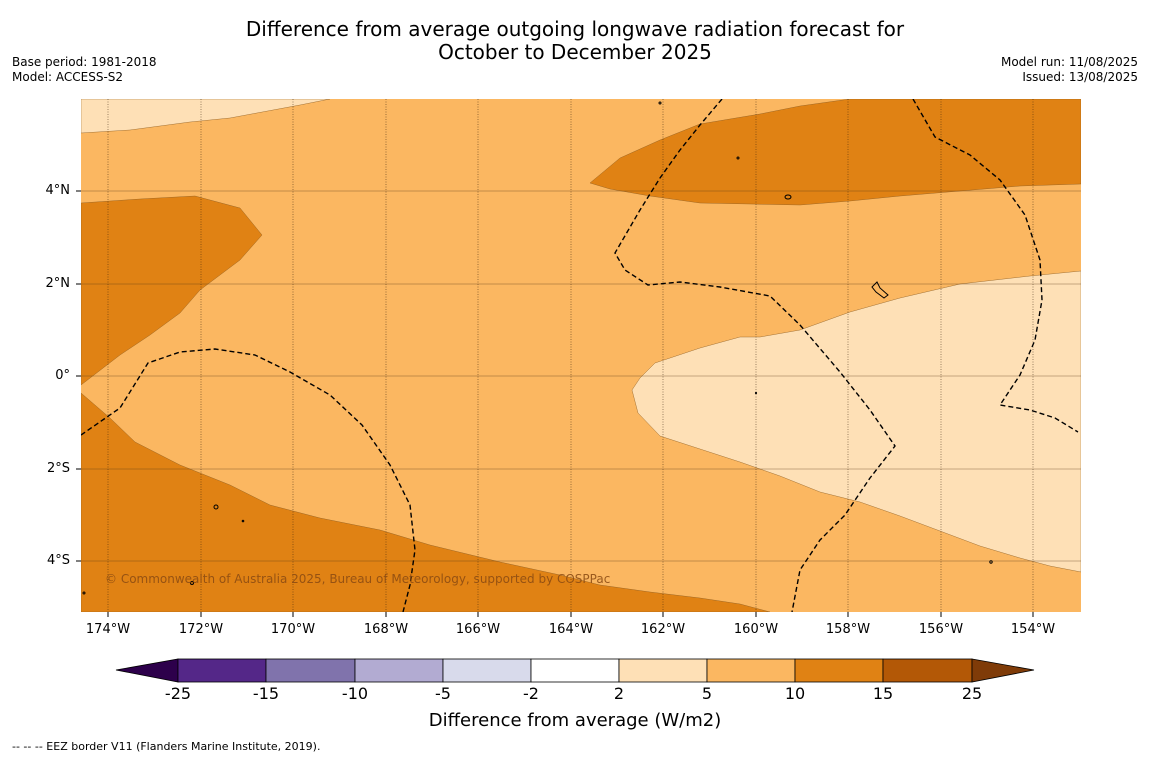  What do you see at coordinates (443, 693) in the screenshot?
I see `colorbar-tick: -5` at bounding box center [443, 693].